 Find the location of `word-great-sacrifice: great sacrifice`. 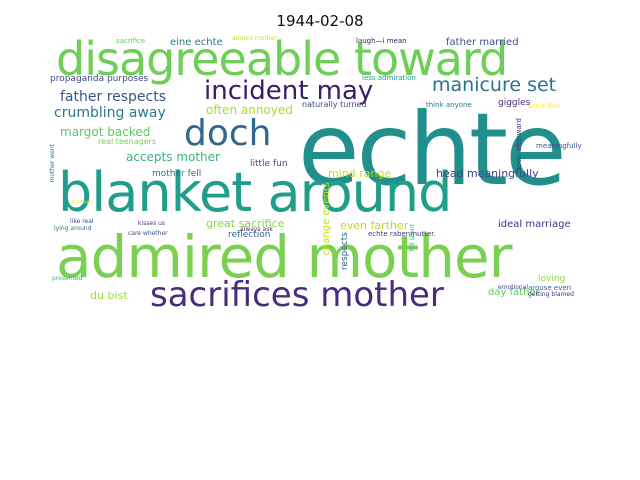

word-great-sacrifice: great sacrifice is located at coordinates (245, 223).